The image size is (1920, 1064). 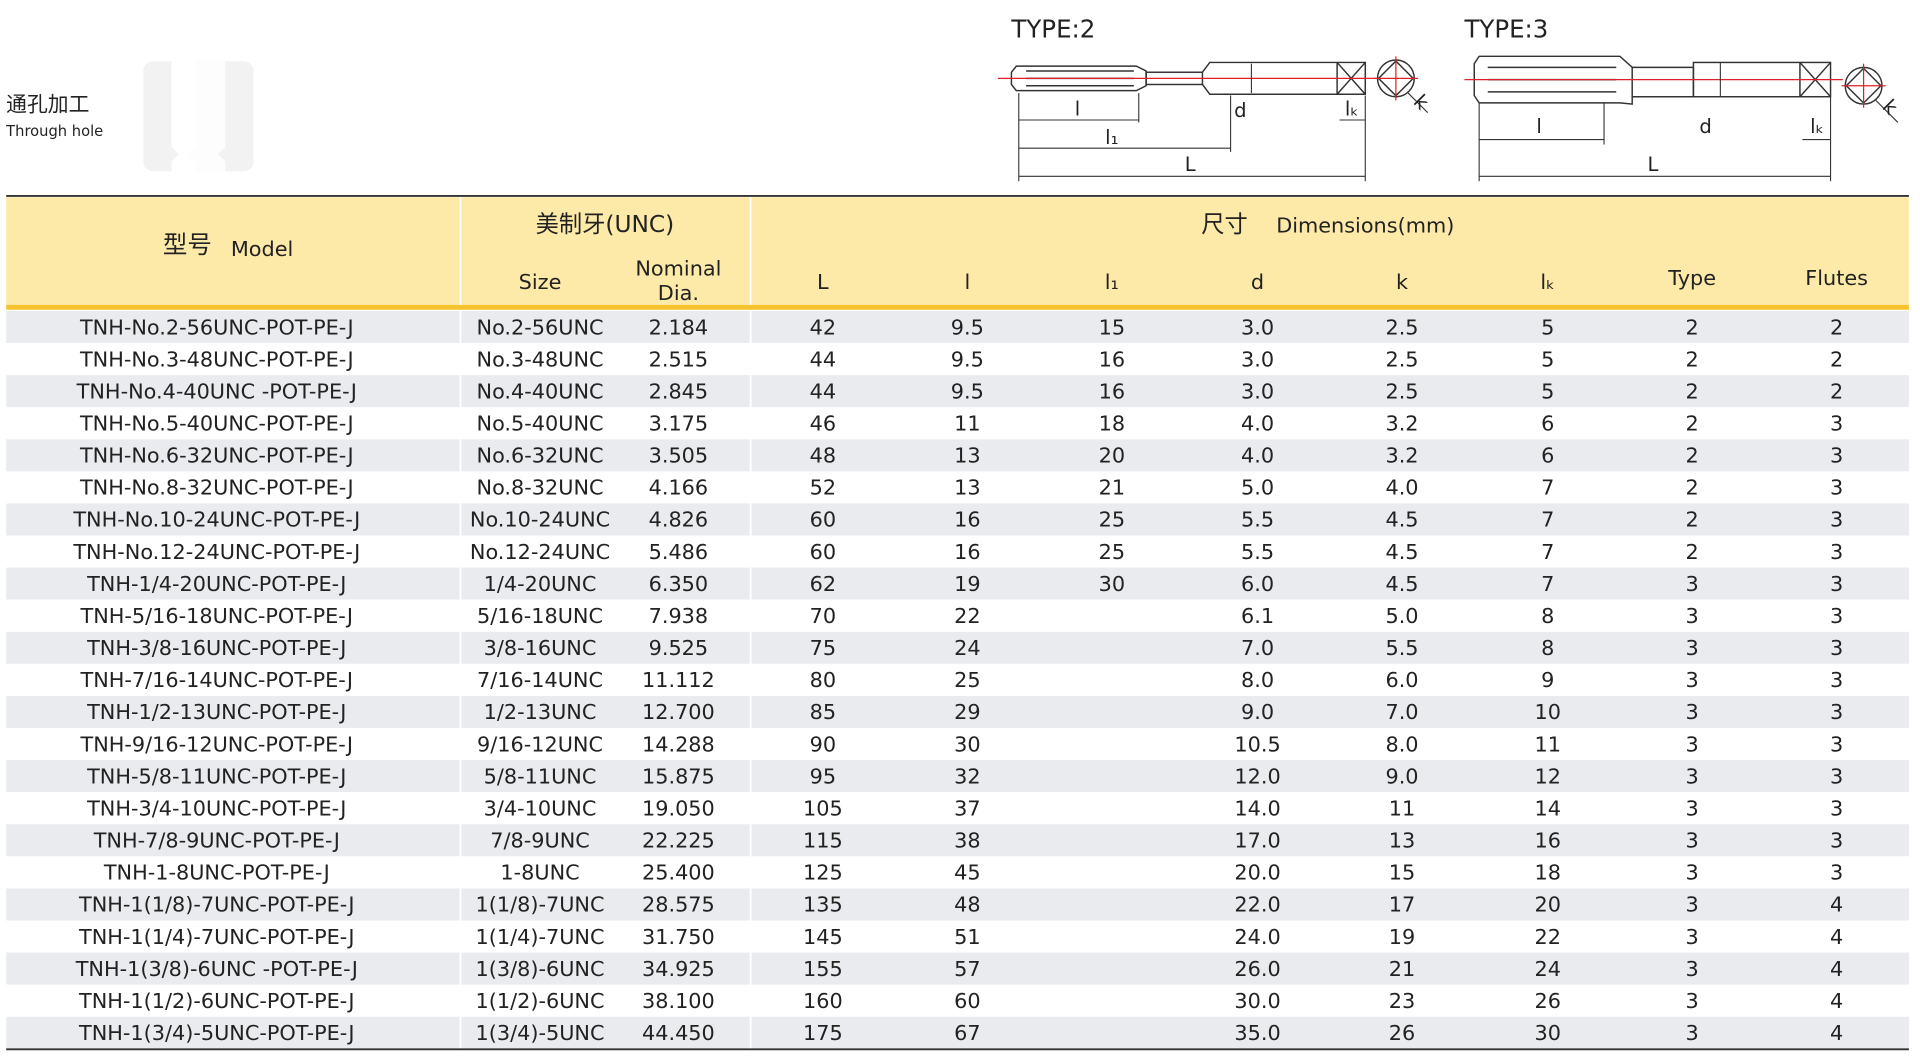 What do you see at coordinates (967, 937) in the screenshot?
I see `cell: 51` at bounding box center [967, 937].